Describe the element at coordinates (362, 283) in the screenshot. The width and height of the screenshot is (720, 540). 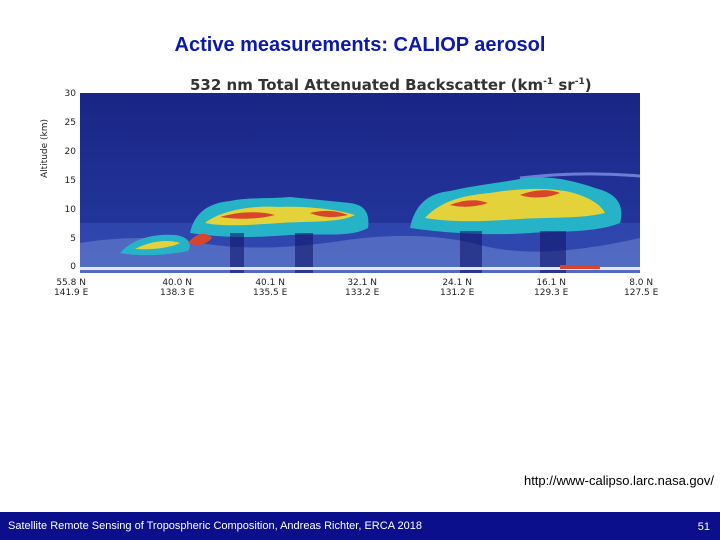
I see `x-tick-latitude: 32.1 N` at that location.